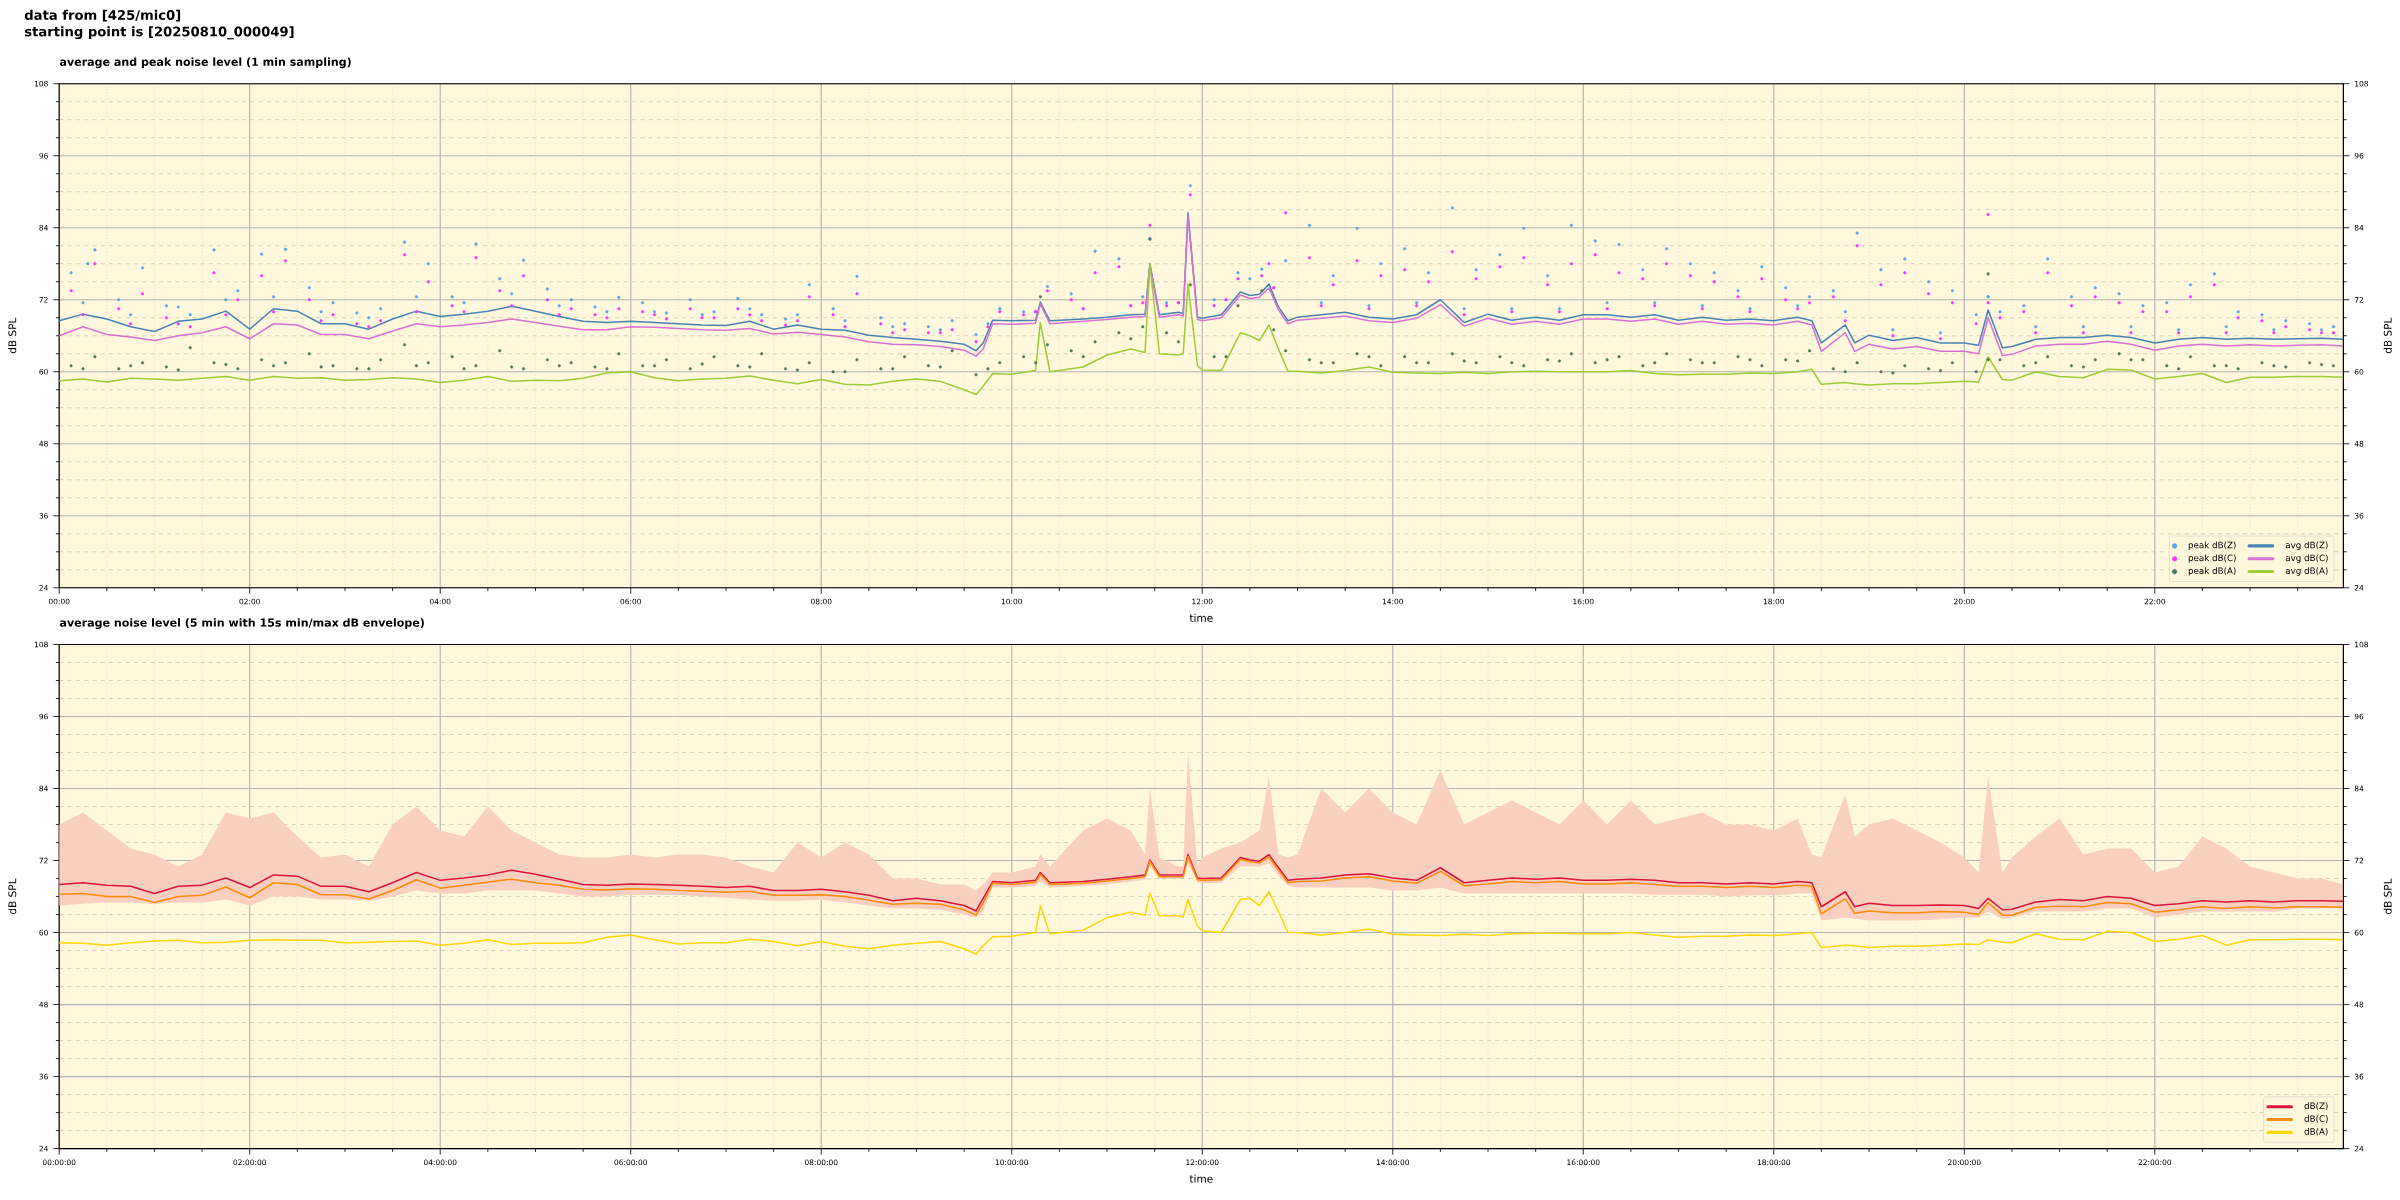  What do you see at coordinates (2306, 571) in the screenshot?
I see `legend-label: avg dB(A)` at bounding box center [2306, 571].